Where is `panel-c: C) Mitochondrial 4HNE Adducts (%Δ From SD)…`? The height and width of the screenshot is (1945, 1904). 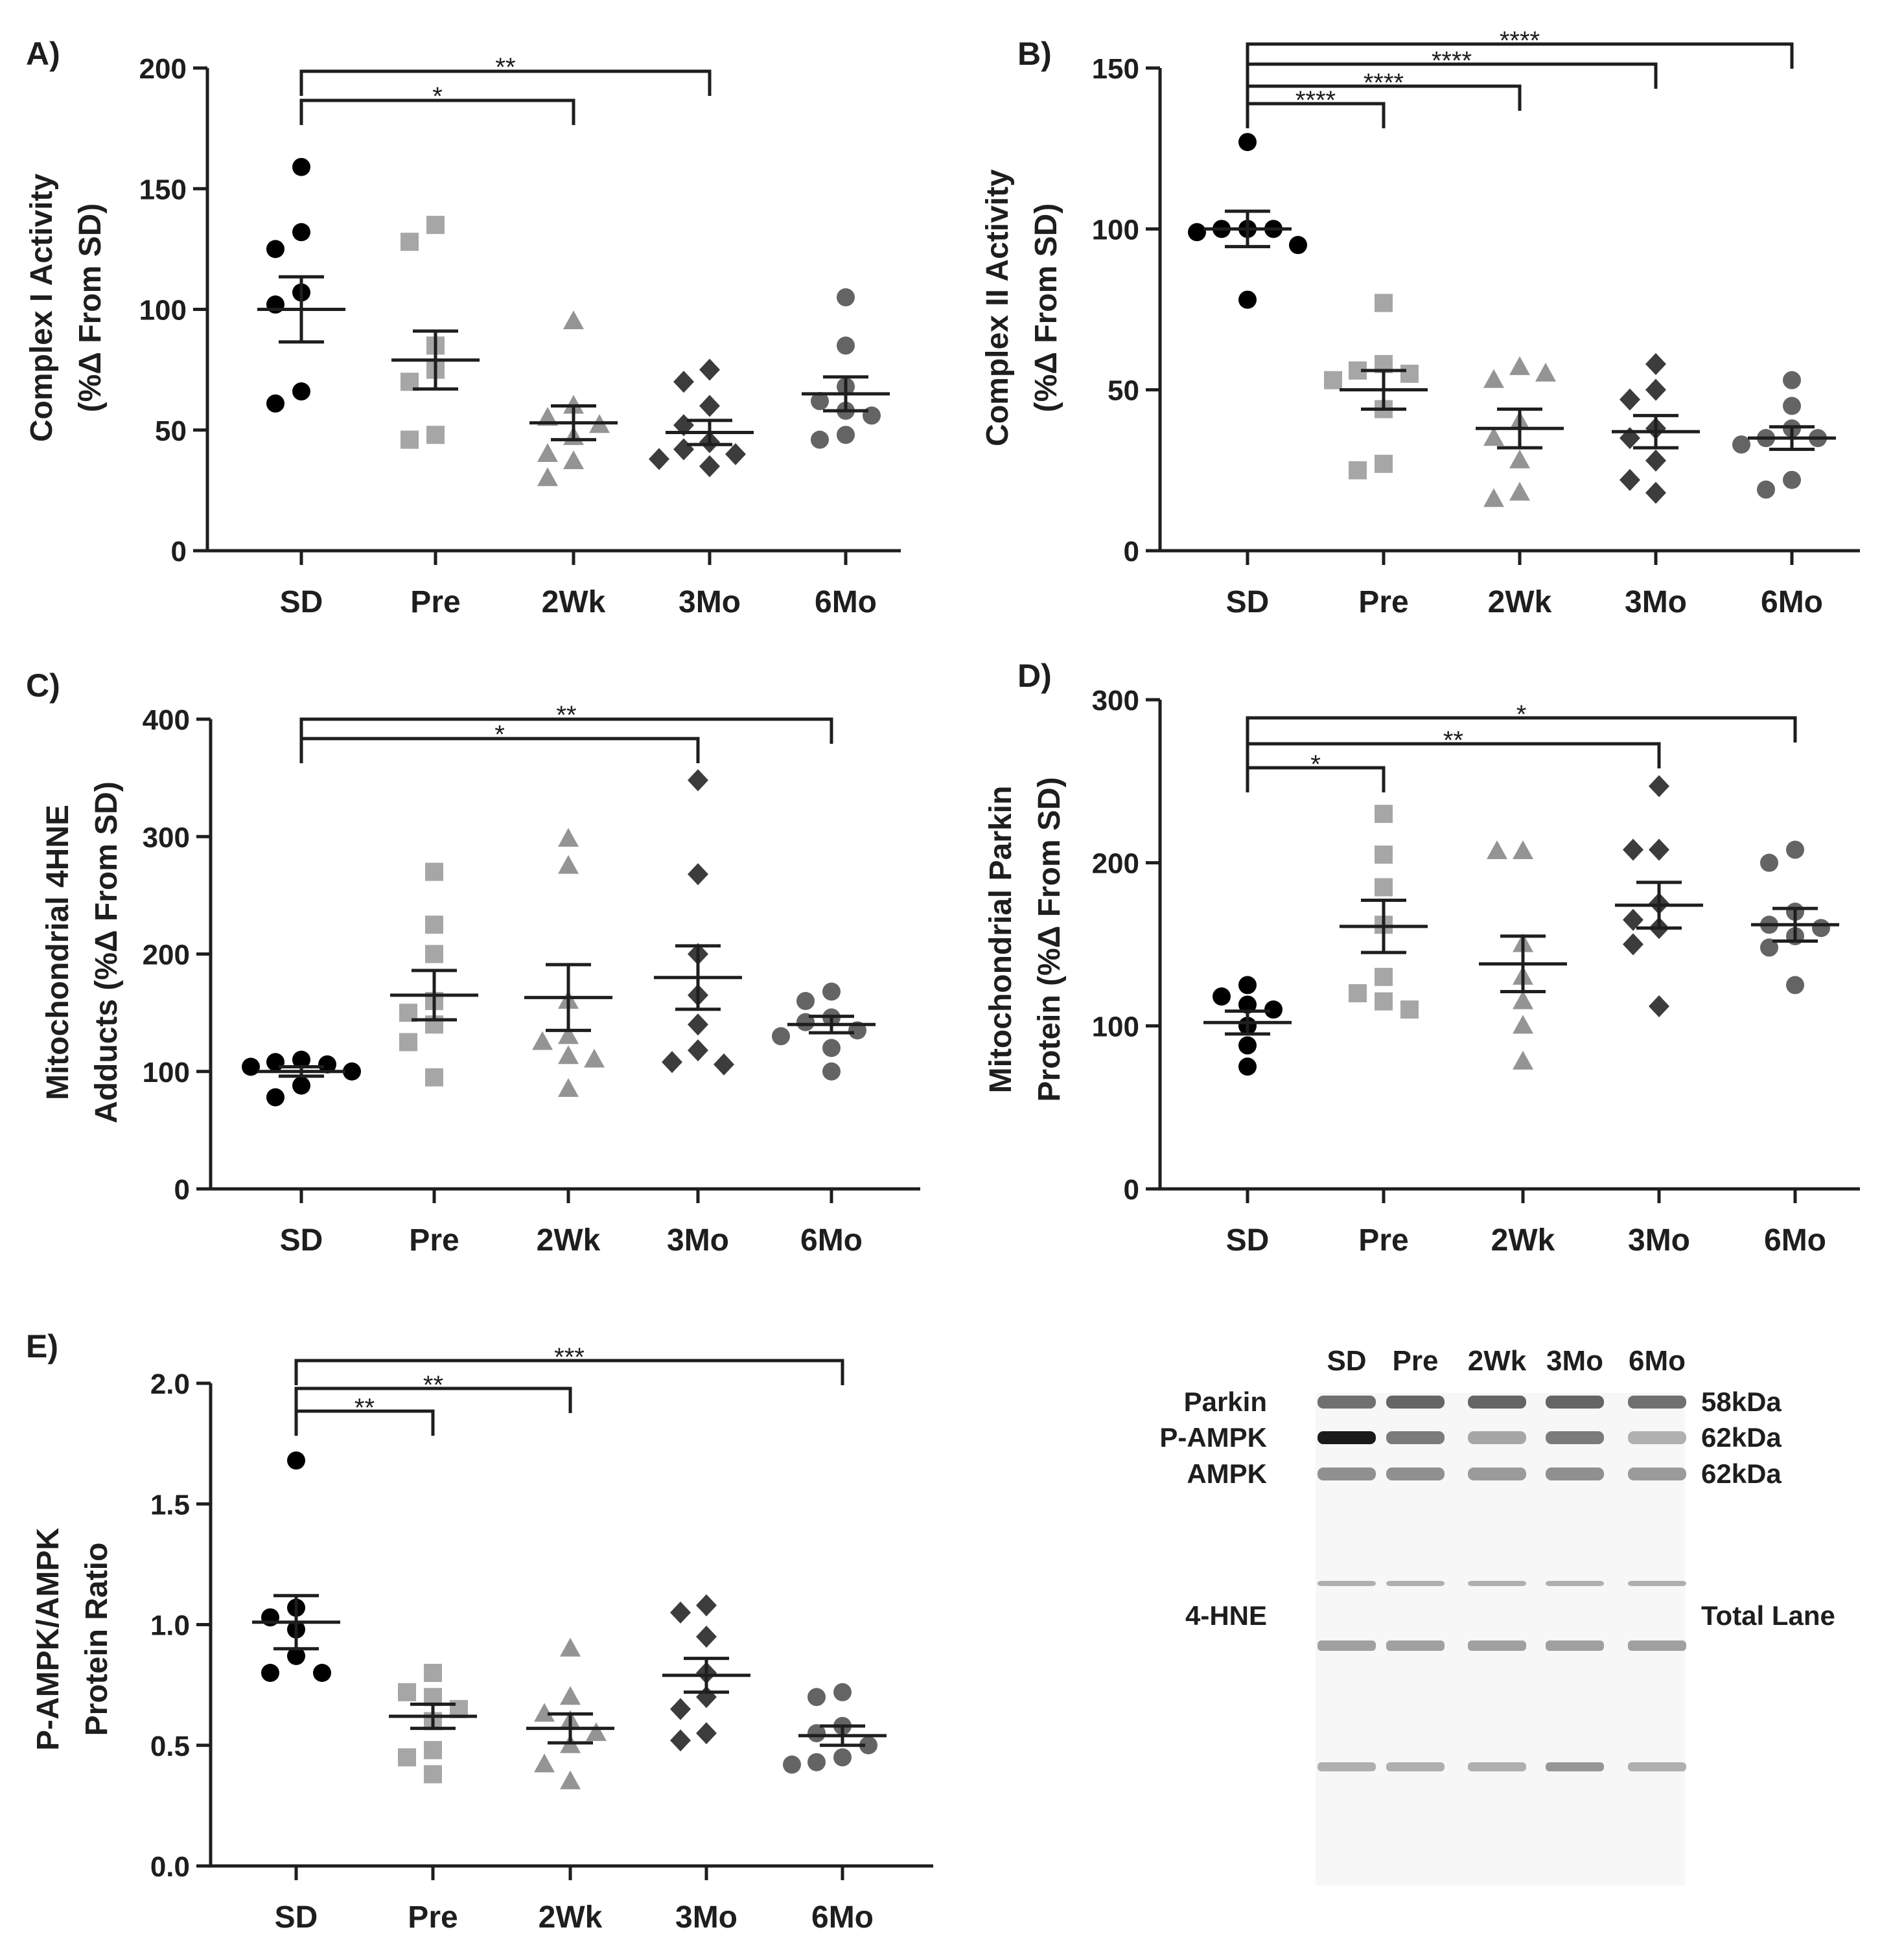 panel-c: C) Mitochondrial 4HNE Adducts (%Δ From SD)… is located at coordinates (473, 963).